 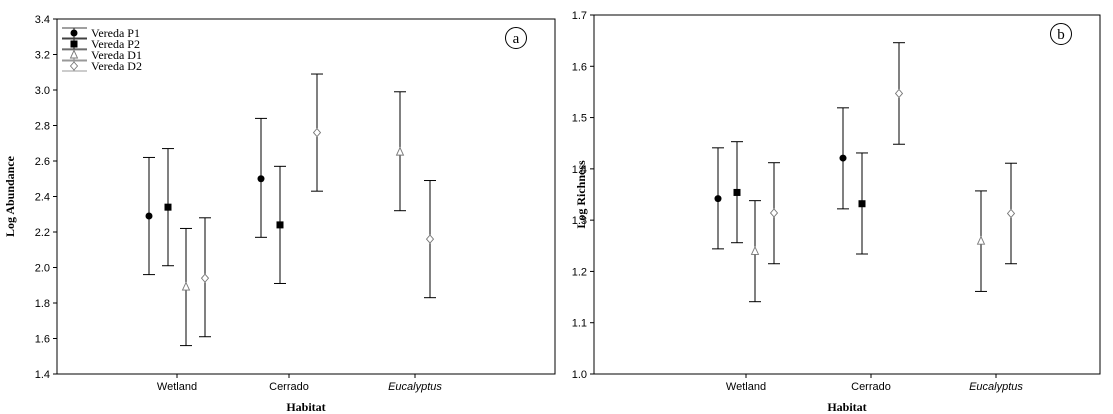 I want to click on panel-label: b, so click(x=1061, y=35).